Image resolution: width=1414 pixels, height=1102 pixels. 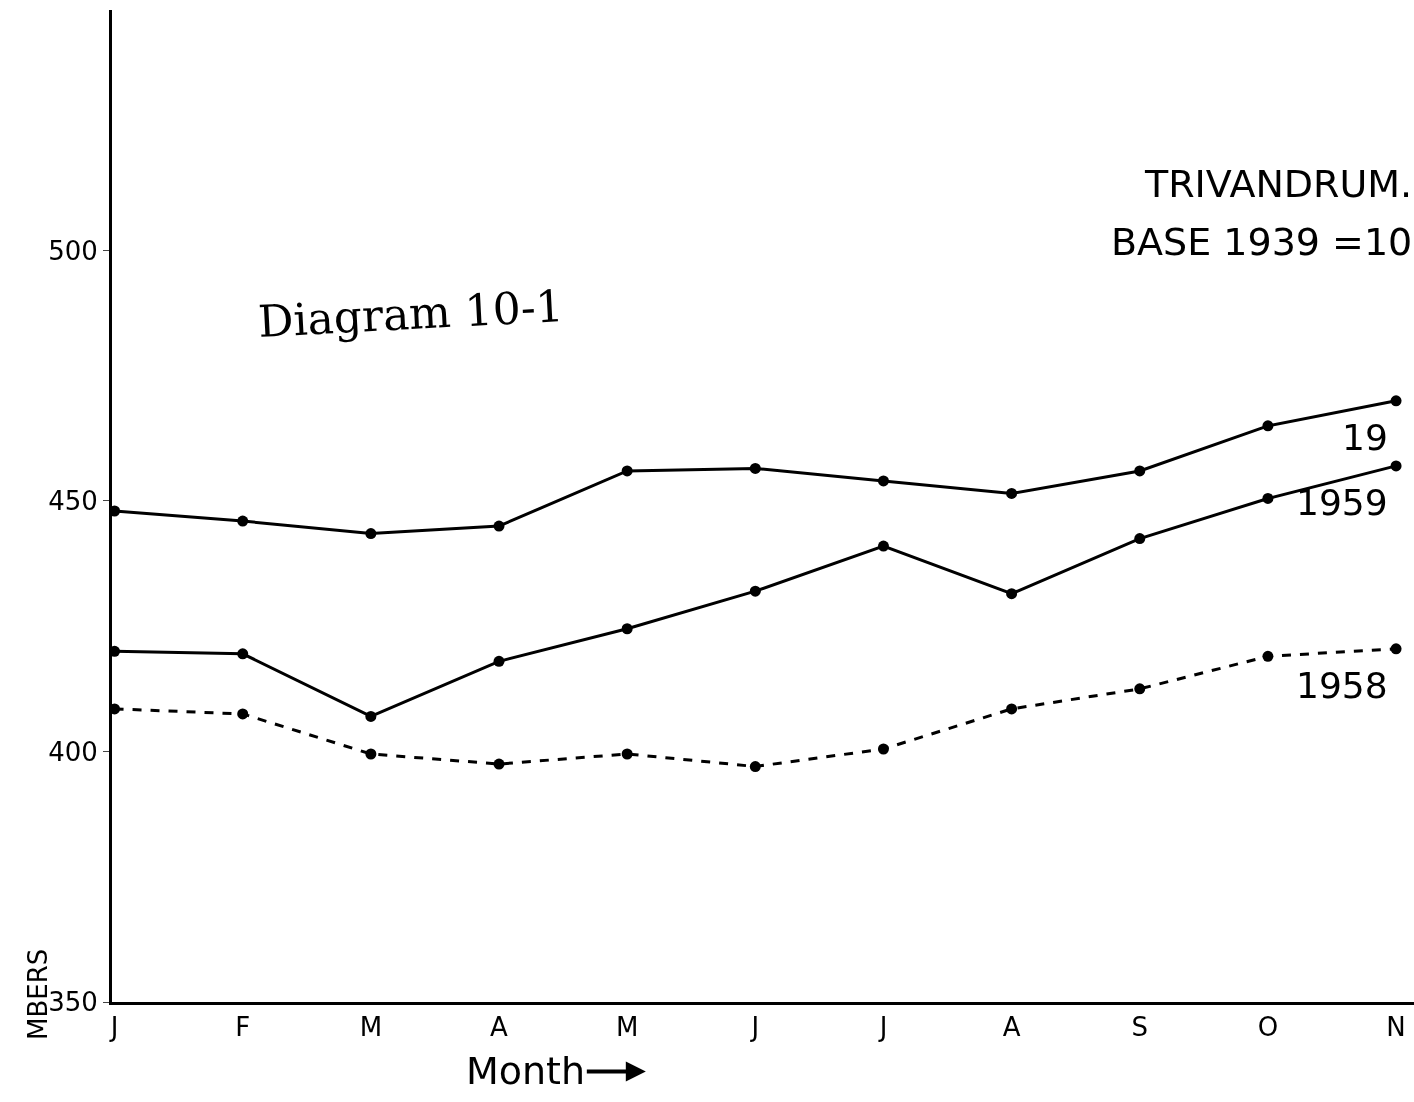 What do you see at coordinates (1396, 1027) in the screenshot?
I see `x-tick-label: N` at bounding box center [1396, 1027].